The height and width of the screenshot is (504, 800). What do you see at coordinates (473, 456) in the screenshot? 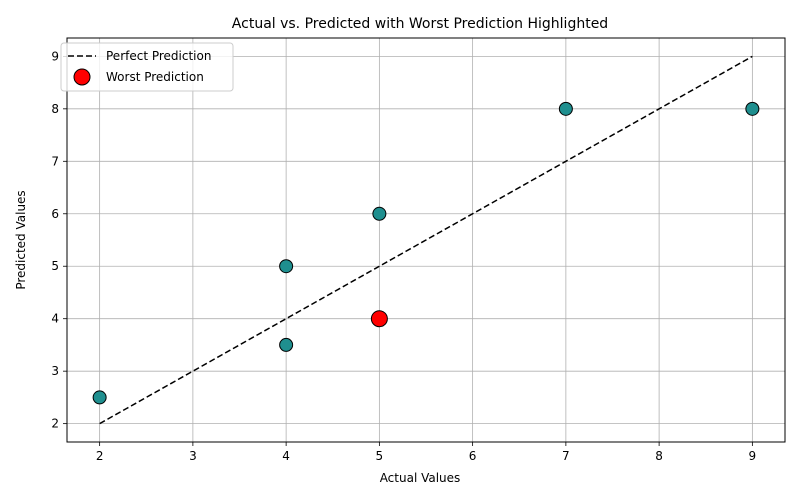
I see `x-tick-label: 6` at bounding box center [473, 456].